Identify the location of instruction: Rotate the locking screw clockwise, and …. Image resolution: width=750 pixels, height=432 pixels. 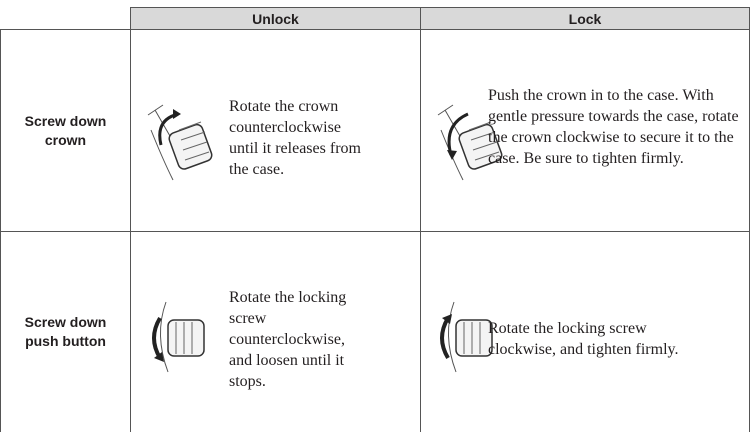
(583, 339).